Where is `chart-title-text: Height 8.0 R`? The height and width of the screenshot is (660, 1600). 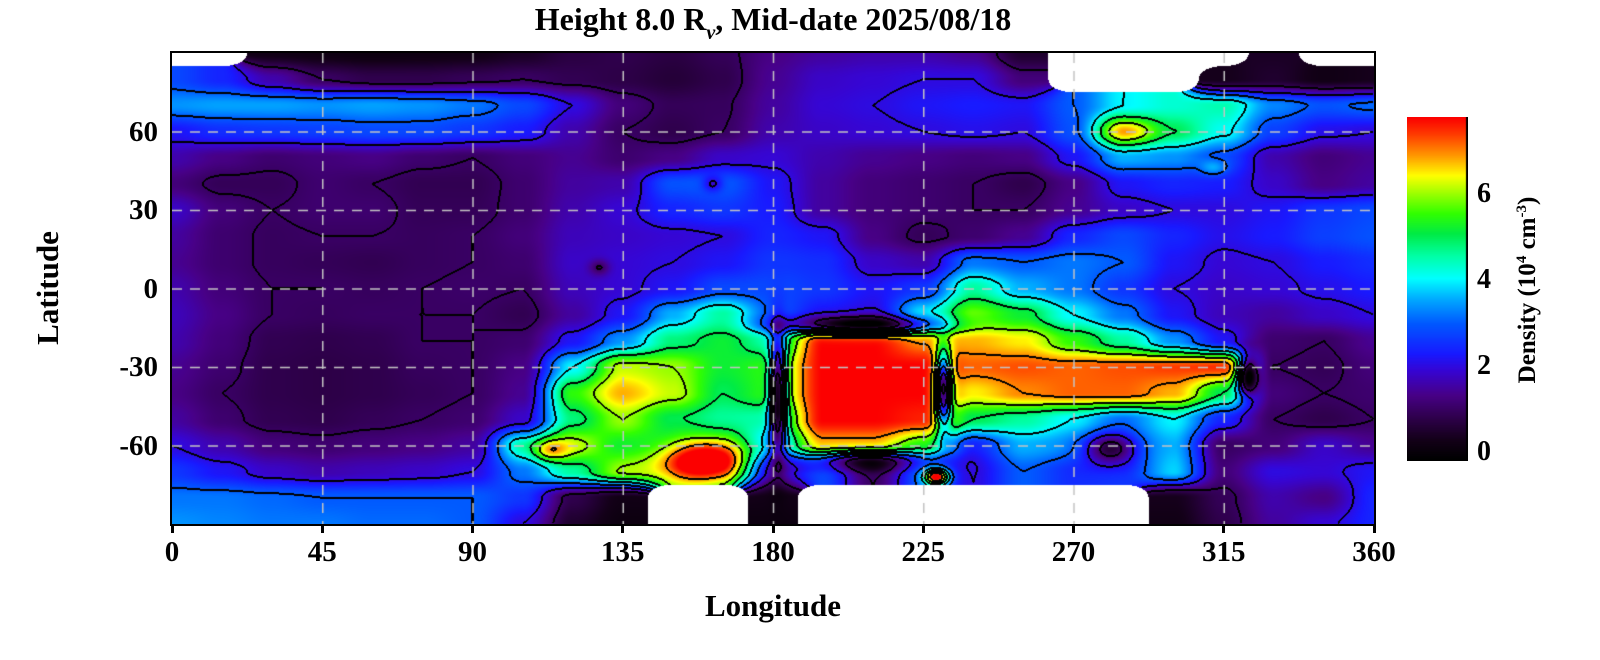
chart-title-text: Height 8.0 R is located at coordinates (620, 19).